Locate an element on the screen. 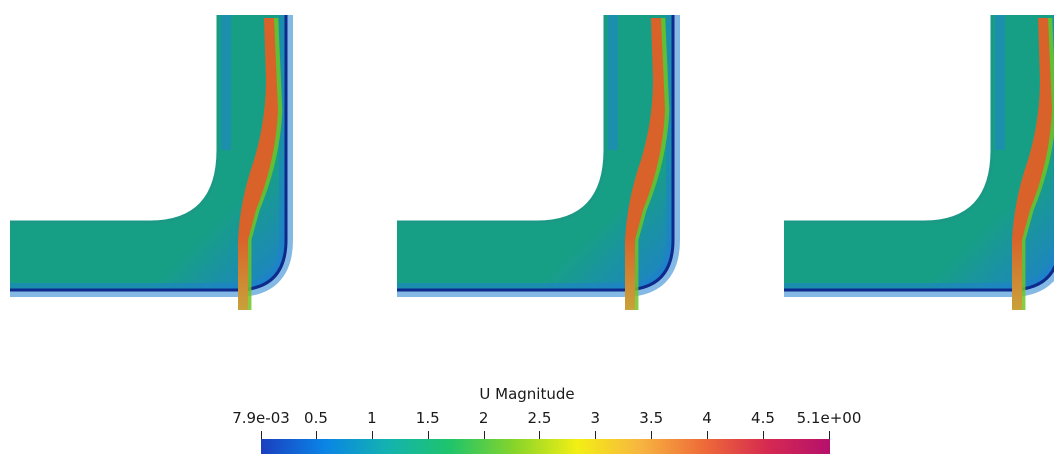 Image resolution: width=1054 pixels, height=455 pixels. colorbar-tick-label: 4.5 is located at coordinates (763, 418).